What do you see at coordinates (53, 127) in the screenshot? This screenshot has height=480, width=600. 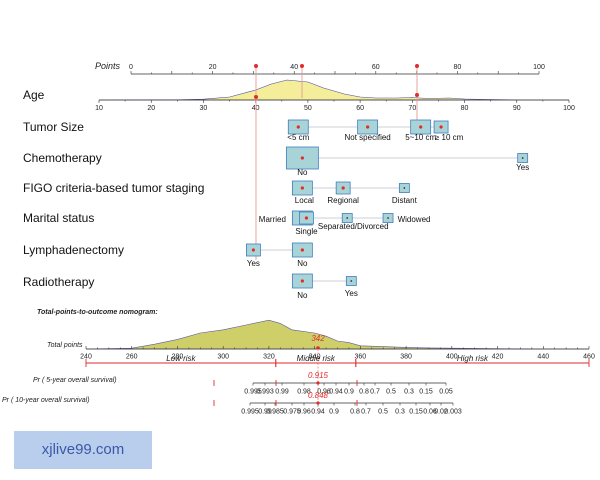 I see `row-label-0: Tumor Size` at bounding box center [53, 127].